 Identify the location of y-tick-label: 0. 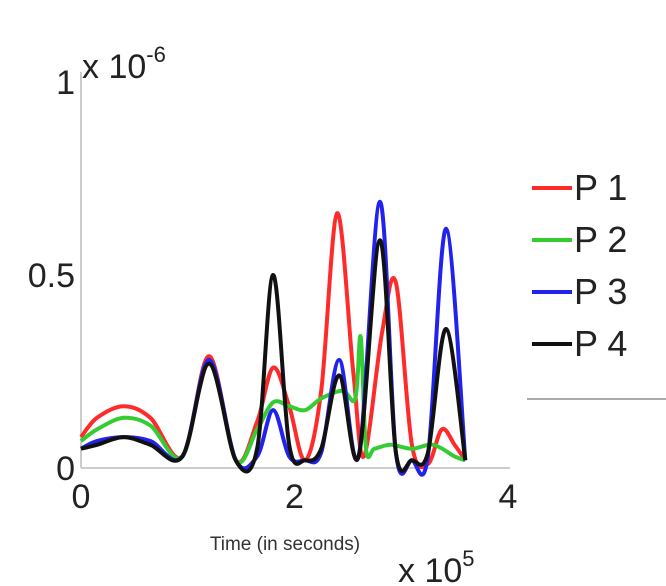
(65, 469).